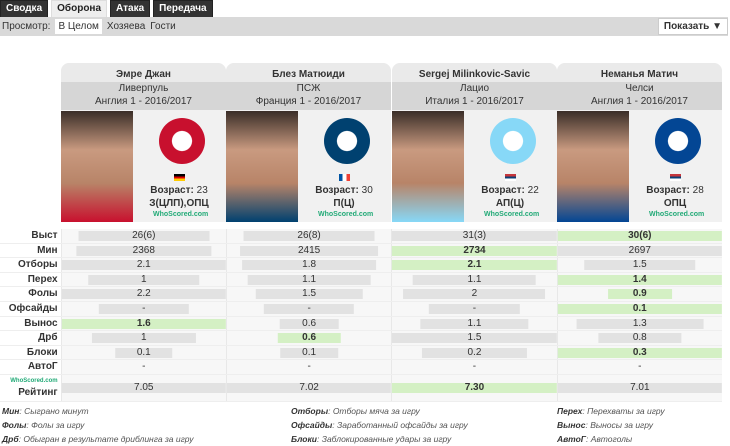 This screenshot has height=446, width=730. I want to click on stat-value: 1.5, so click(474, 338).